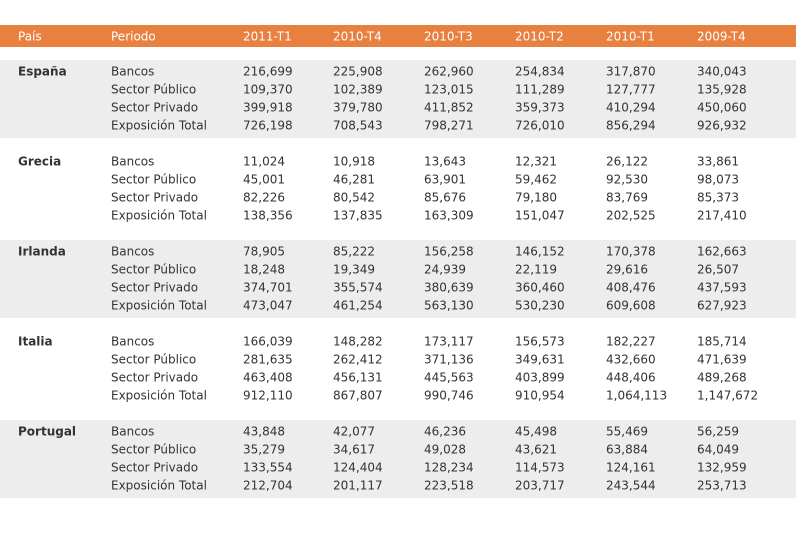 The height and width of the screenshot is (535, 796). What do you see at coordinates (718, 450) in the screenshot?
I see `cell-value: 64,049` at bounding box center [718, 450].